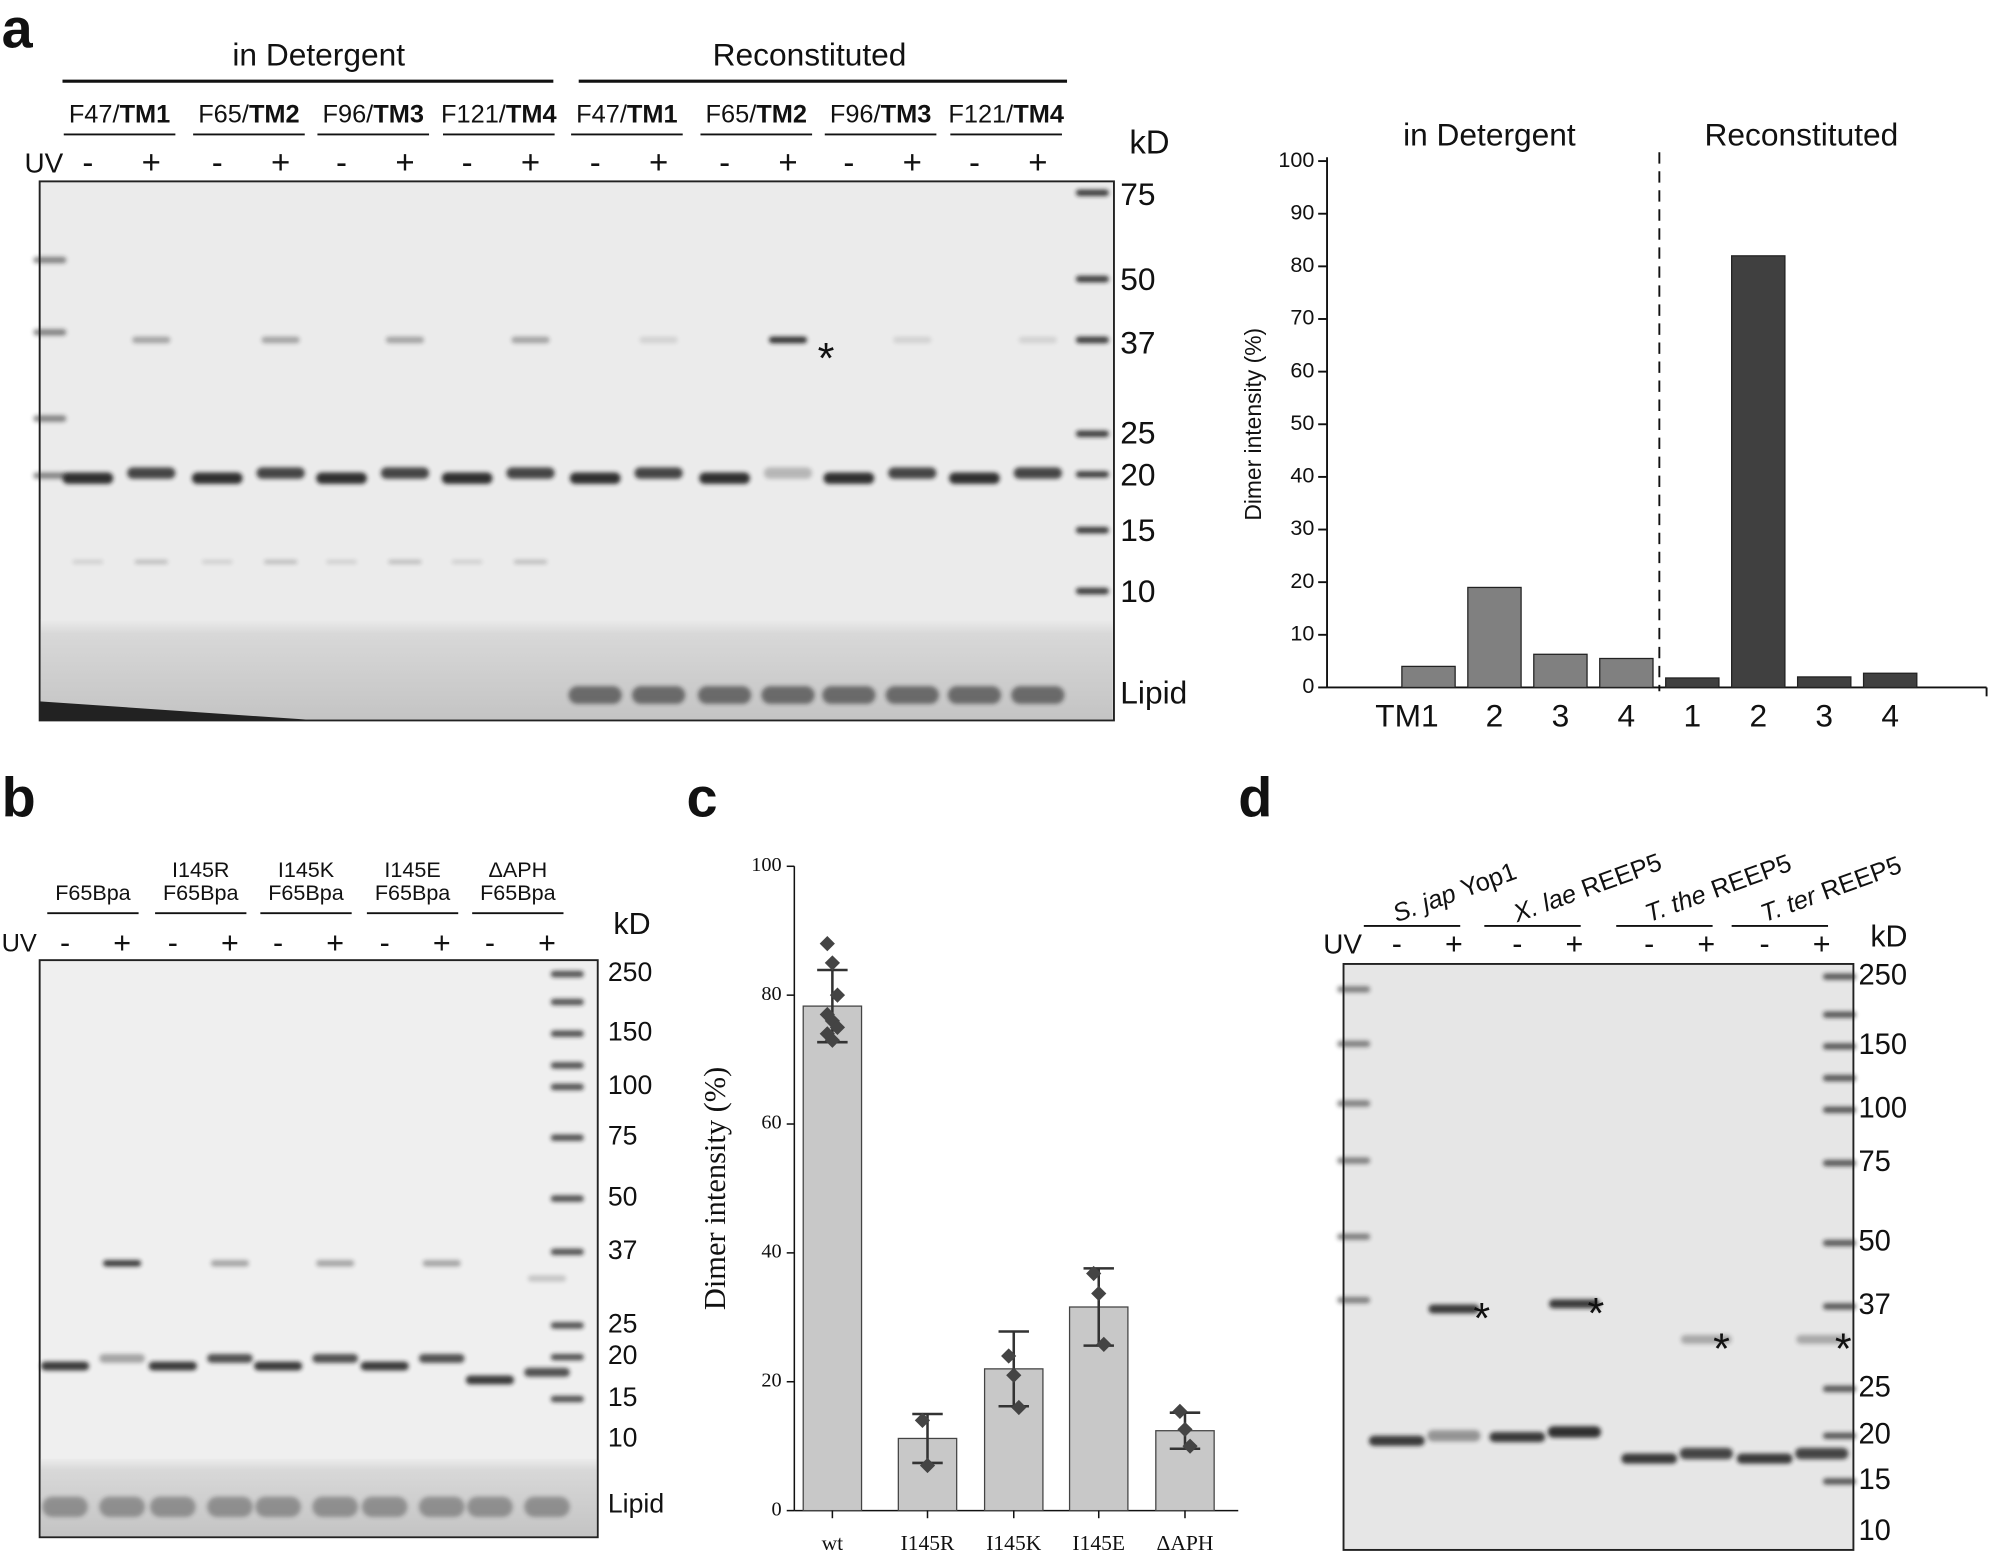 This screenshot has width=1992, height=1555. What do you see at coordinates (318, 1249) in the screenshot?
I see `gel` at bounding box center [318, 1249].